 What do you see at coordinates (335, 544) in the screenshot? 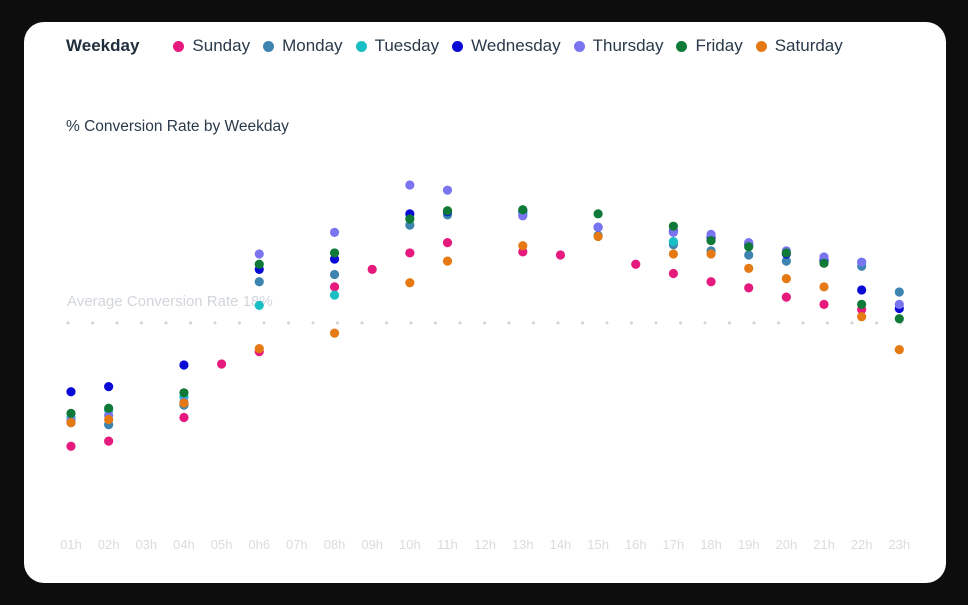
I see `x-tick-label: 08h` at bounding box center [335, 544].